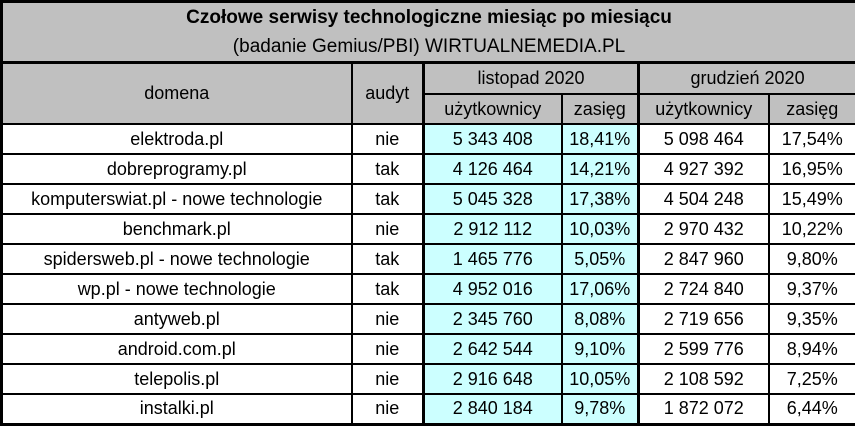 Image resolution: width=855 pixels, height=426 pixels. What do you see at coordinates (177, 409) in the screenshot?
I see `domain-cell: instalki.pl` at bounding box center [177, 409].